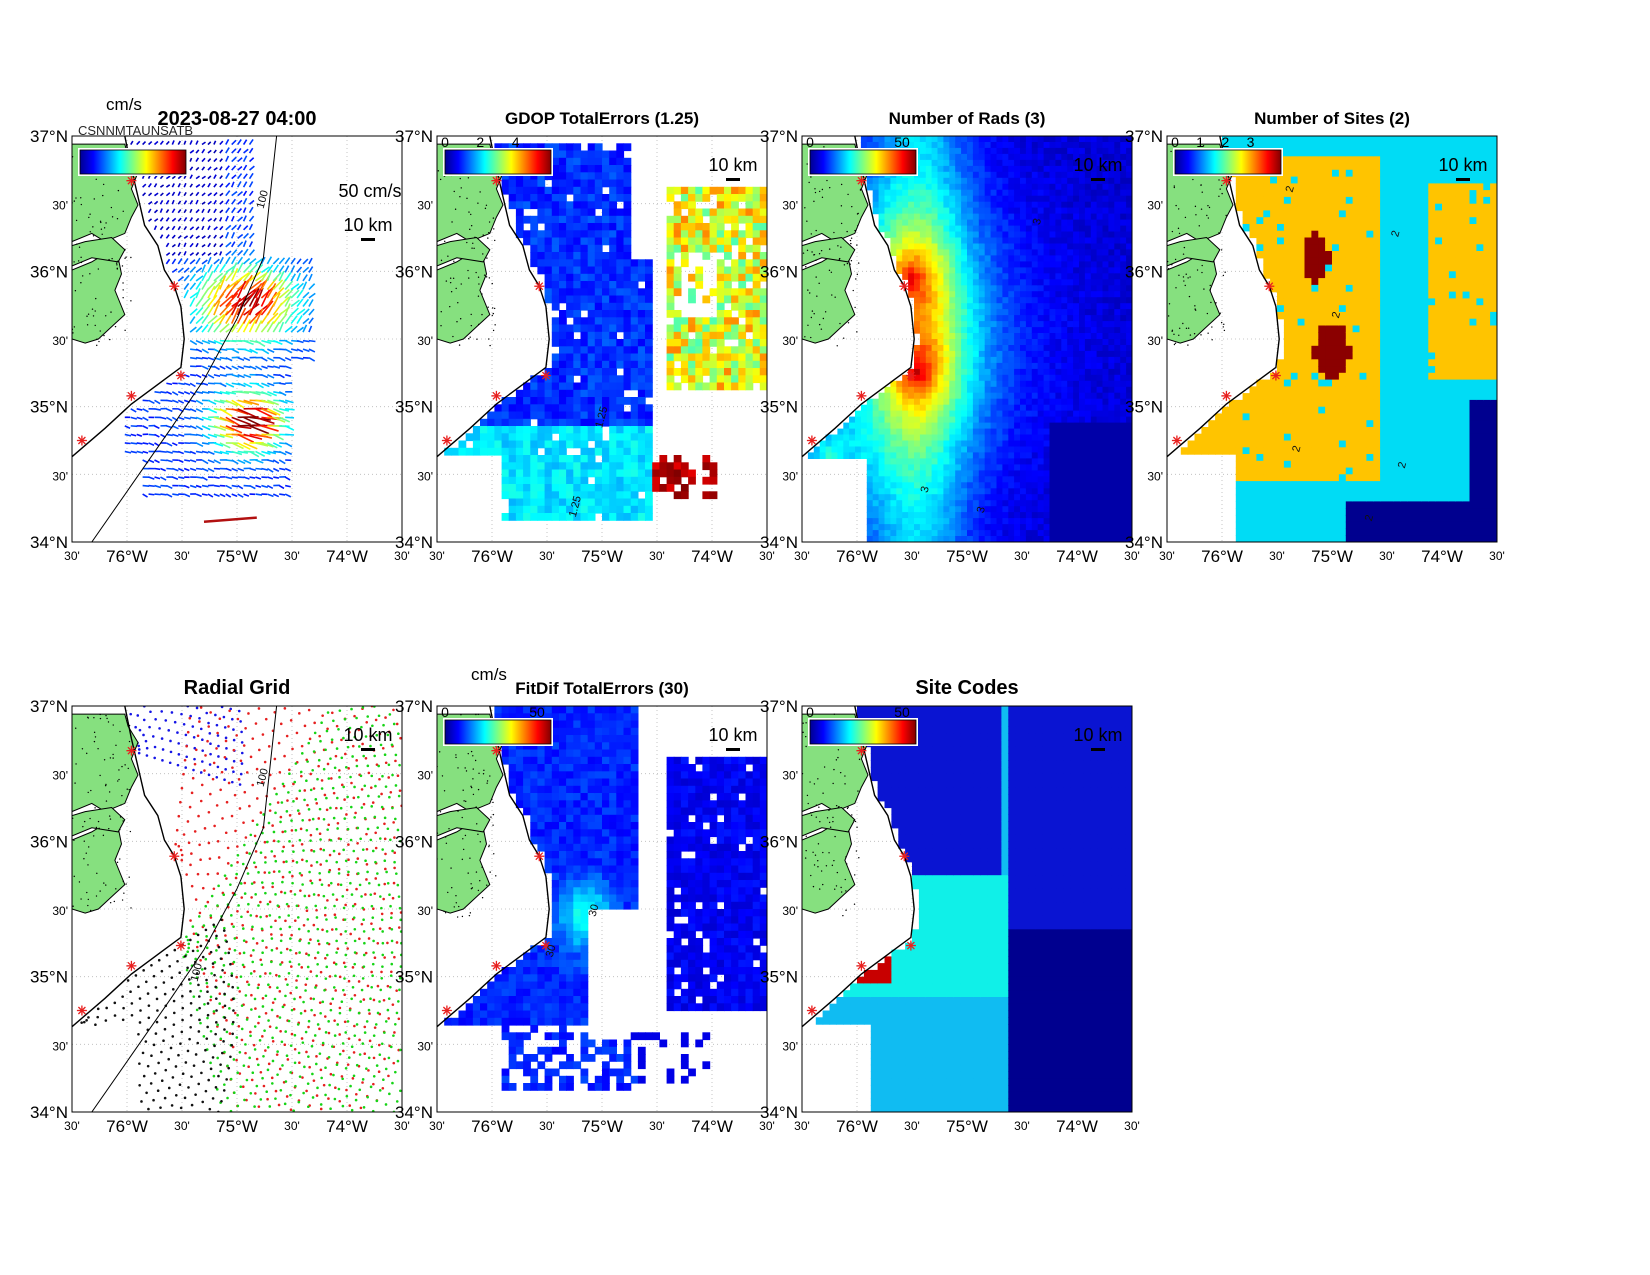 The image size is (1650, 1275). What do you see at coordinates (1251, 142) in the screenshot?
I see `colorbar-tick-label: 3` at bounding box center [1251, 142].